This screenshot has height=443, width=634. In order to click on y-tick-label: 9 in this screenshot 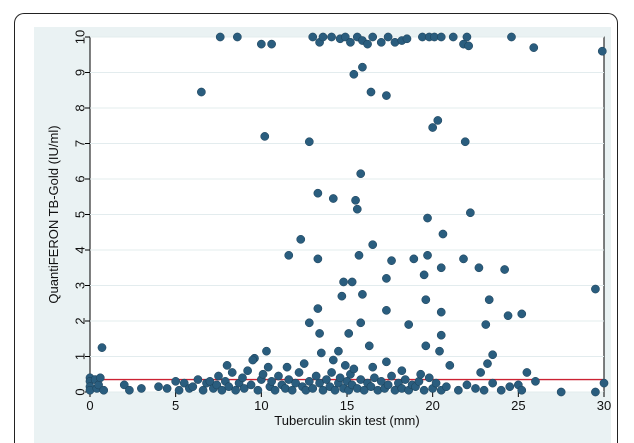, I will do `click(80, 72)`.